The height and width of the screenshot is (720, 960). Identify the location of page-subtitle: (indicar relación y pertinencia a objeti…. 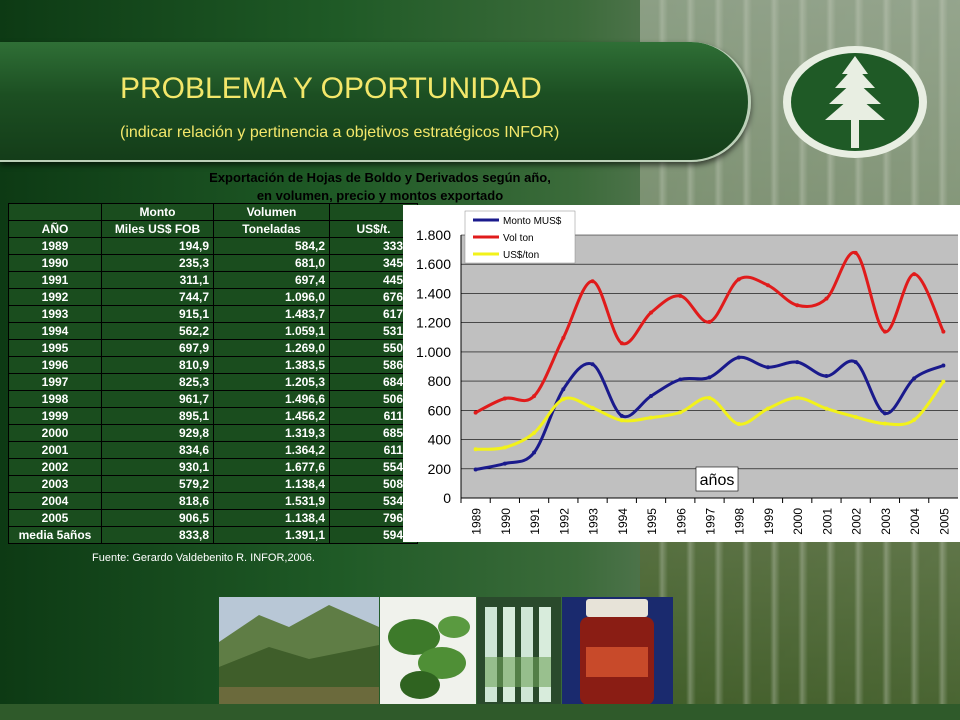
(340, 132).